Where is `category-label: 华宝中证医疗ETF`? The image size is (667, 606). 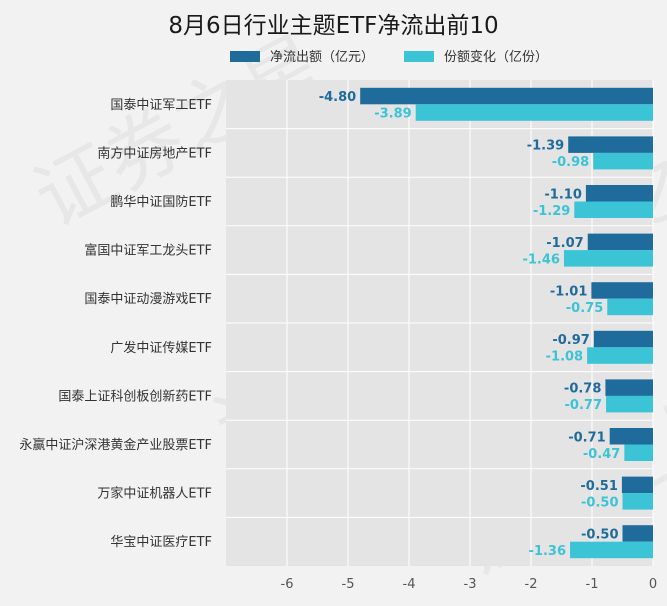 category-label: 华宝中证医疗ETF is located at coordinates (161, 542).